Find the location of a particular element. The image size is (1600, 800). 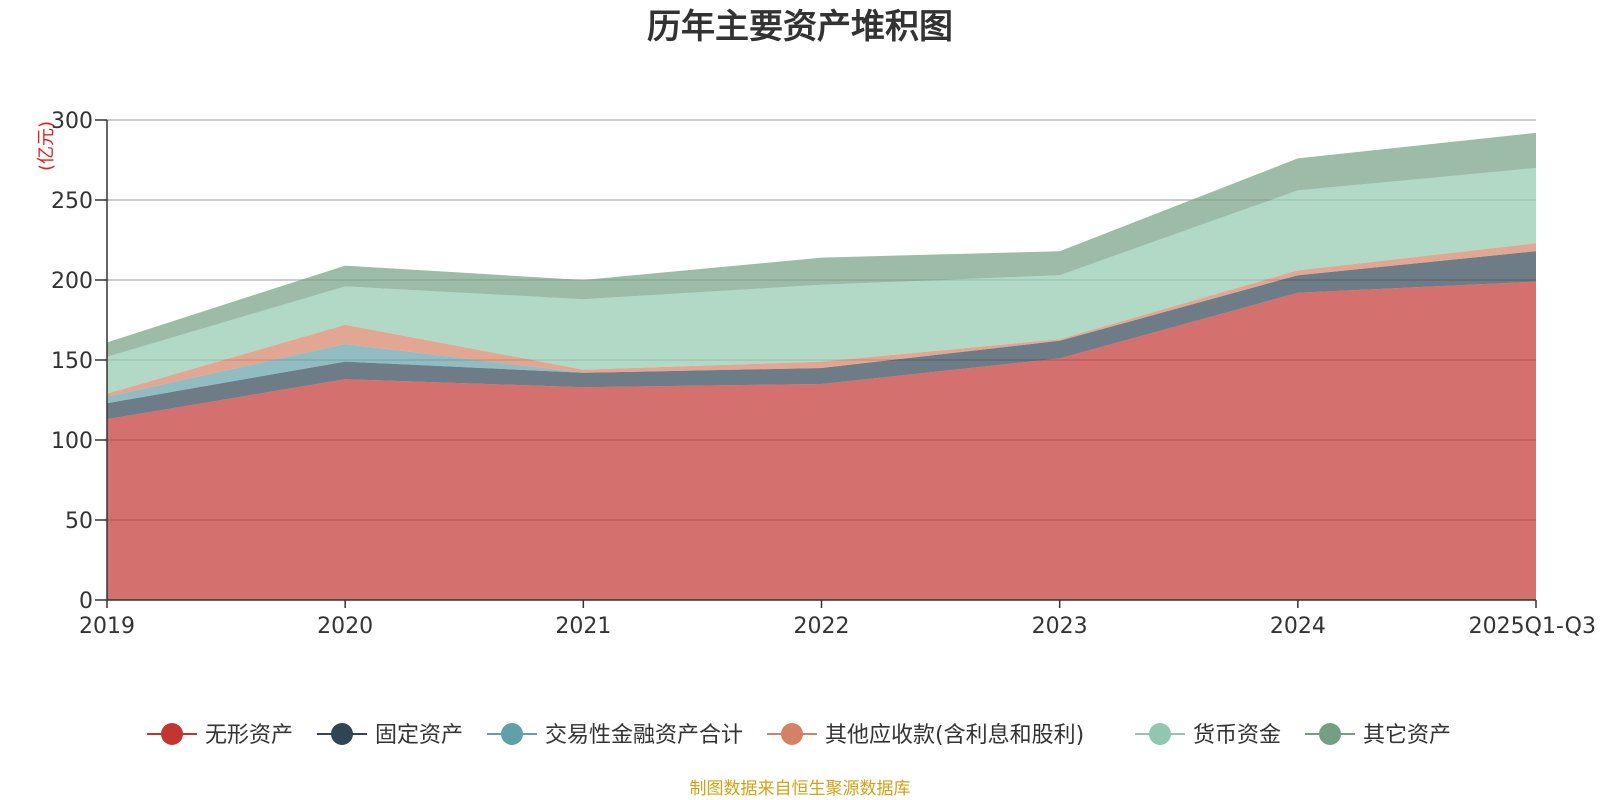

legend-item-4: 货币资金 is located at coordinates (1208, 735).